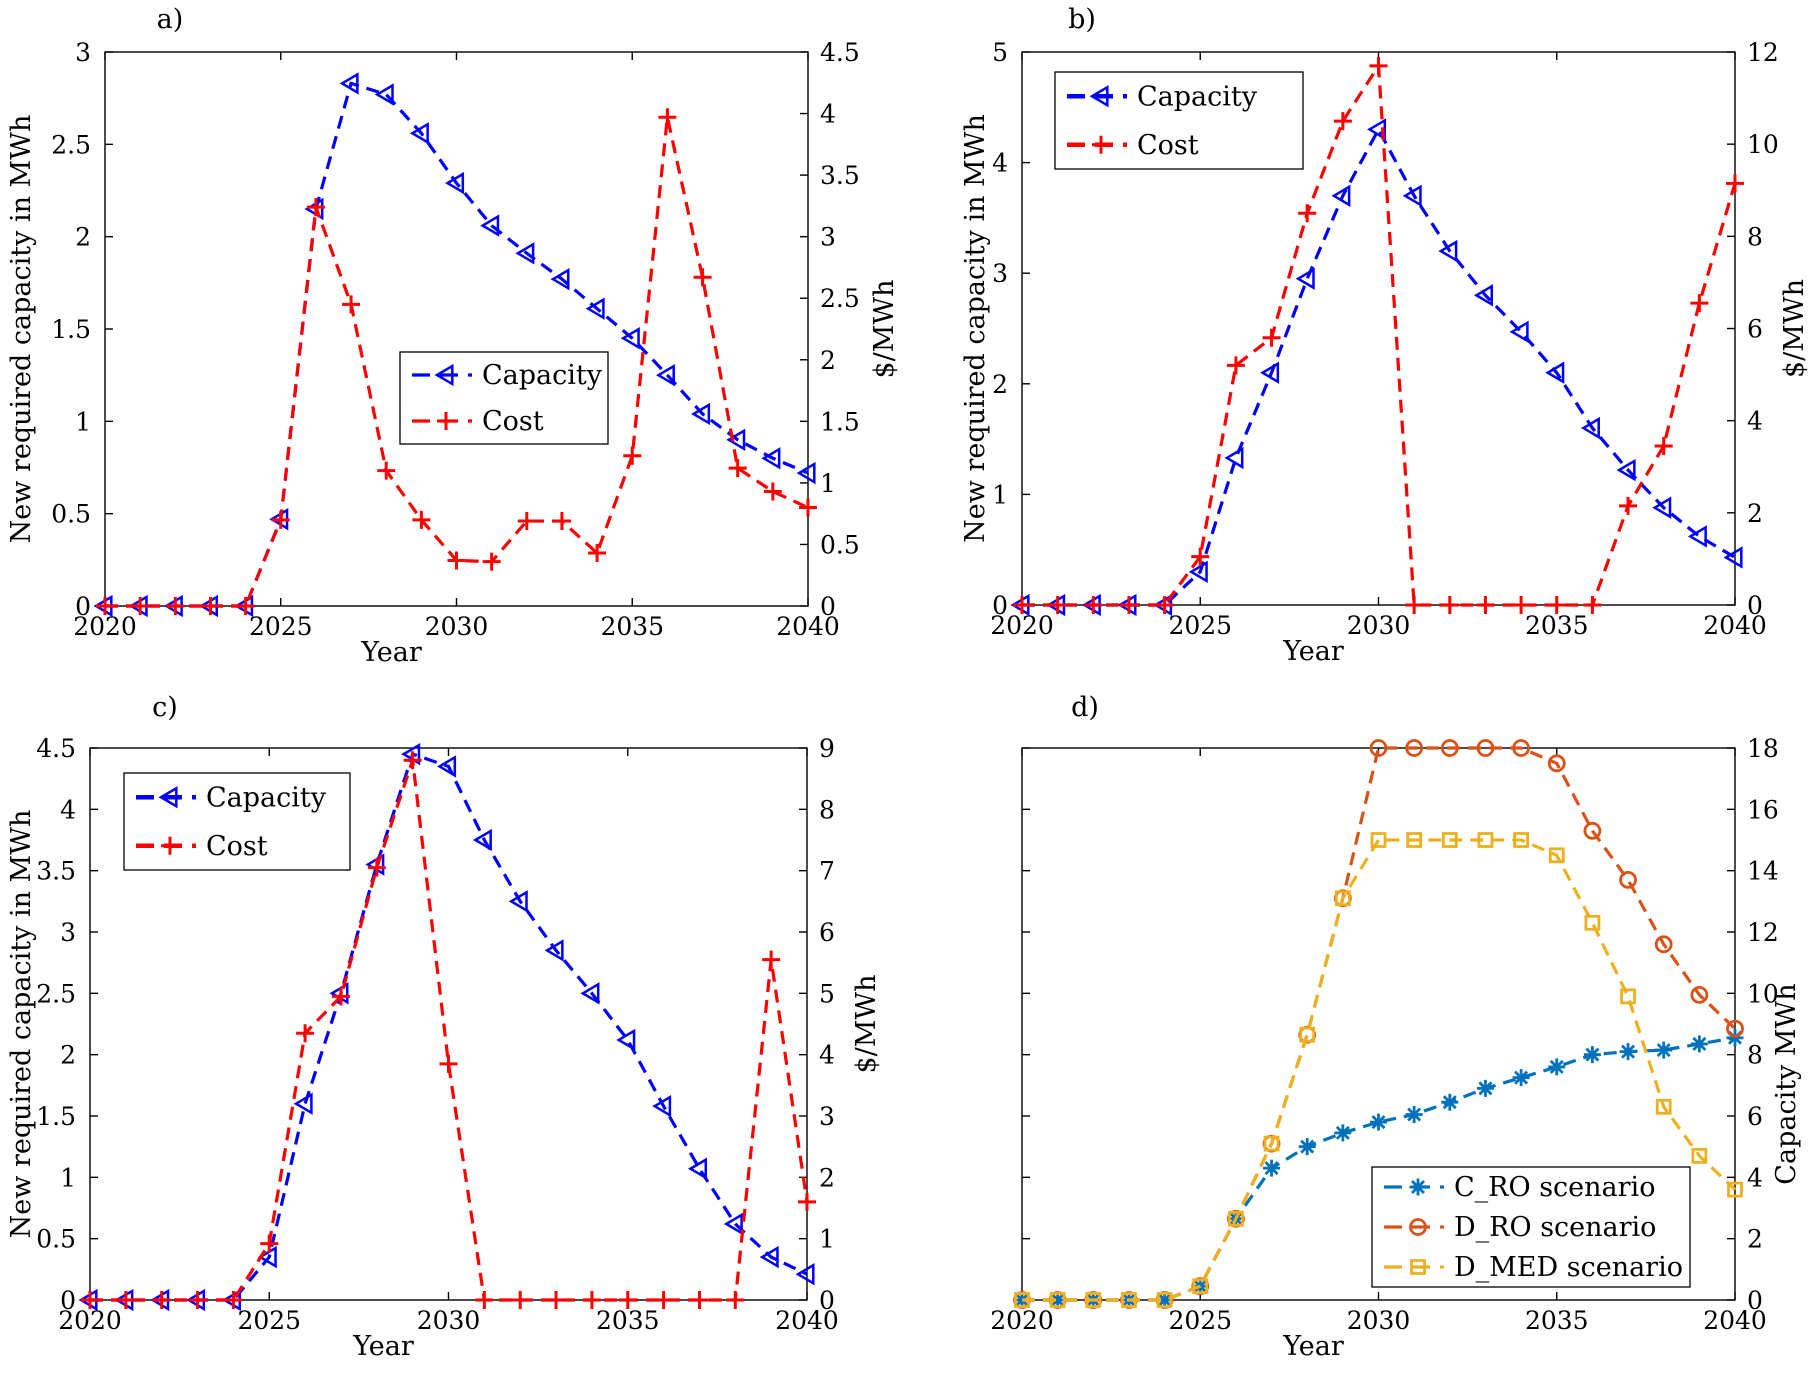 Image resolution: width=1814 pixels, height=1378 pixels. What do you see at coordinates (1763, 871) in the screenshot?
I see `y2-tick-label: 14` at bounding box center [1763, 871].